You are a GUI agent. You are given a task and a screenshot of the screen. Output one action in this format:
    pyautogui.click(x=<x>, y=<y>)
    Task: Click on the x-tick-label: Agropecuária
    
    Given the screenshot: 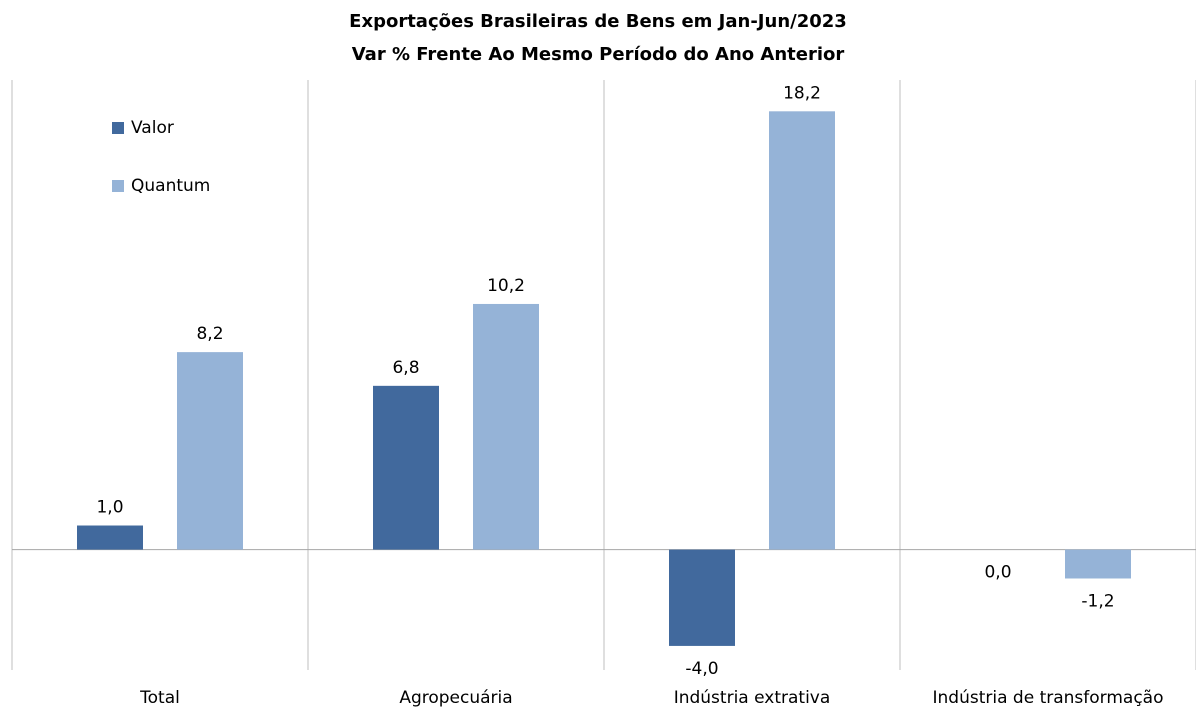 What is the action you would take?
    pyautogui.click(x=455, y=698)
    